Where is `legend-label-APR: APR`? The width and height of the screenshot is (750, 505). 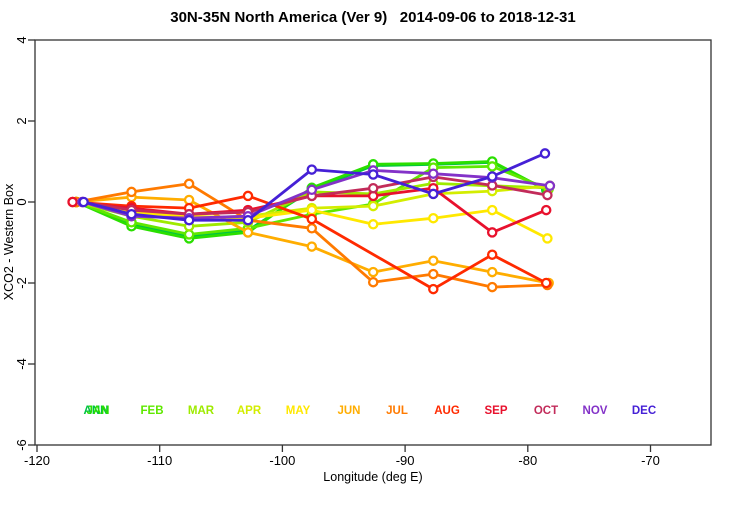 legend-label-APR: APR is located at coordinates (249, 411).